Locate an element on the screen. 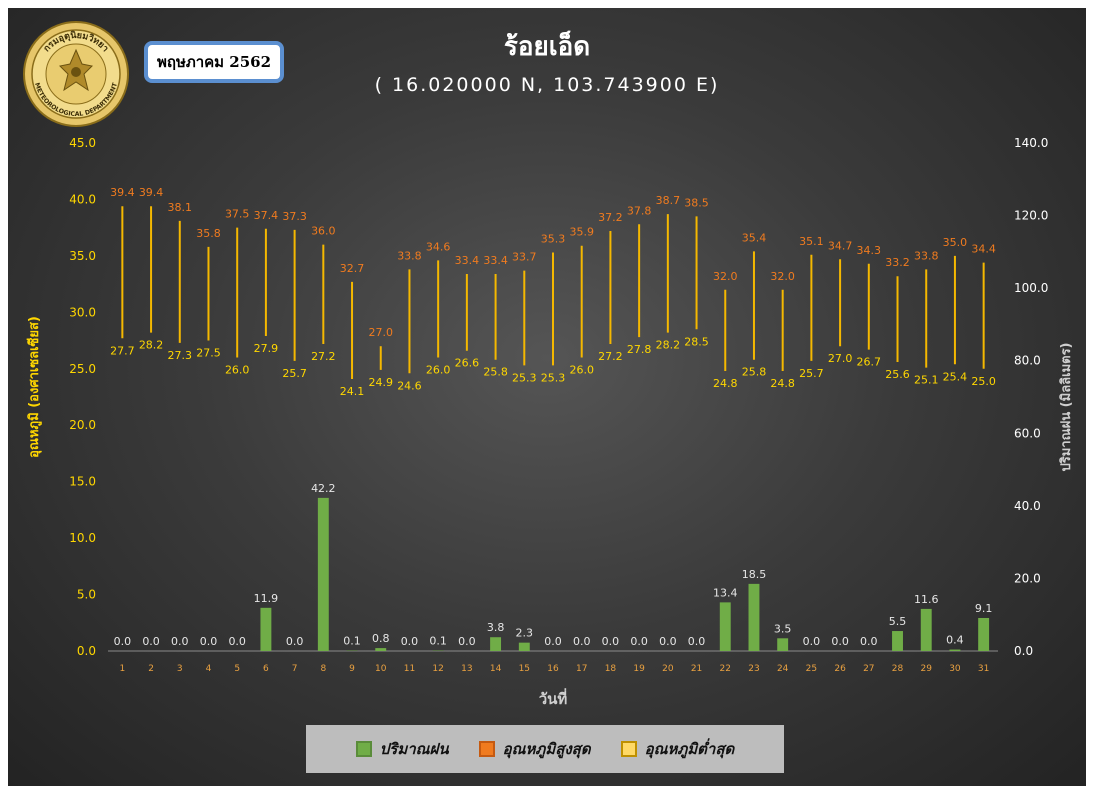 The width and height of the screenshot is (1094, 794). min-temp-label: 24.6 is located at coordinates (409, 385).